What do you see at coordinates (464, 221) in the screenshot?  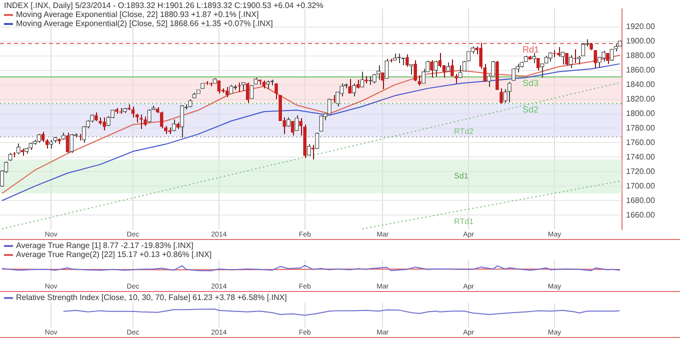 I see `series-label: RTd1` at bounding box center [464, 221].